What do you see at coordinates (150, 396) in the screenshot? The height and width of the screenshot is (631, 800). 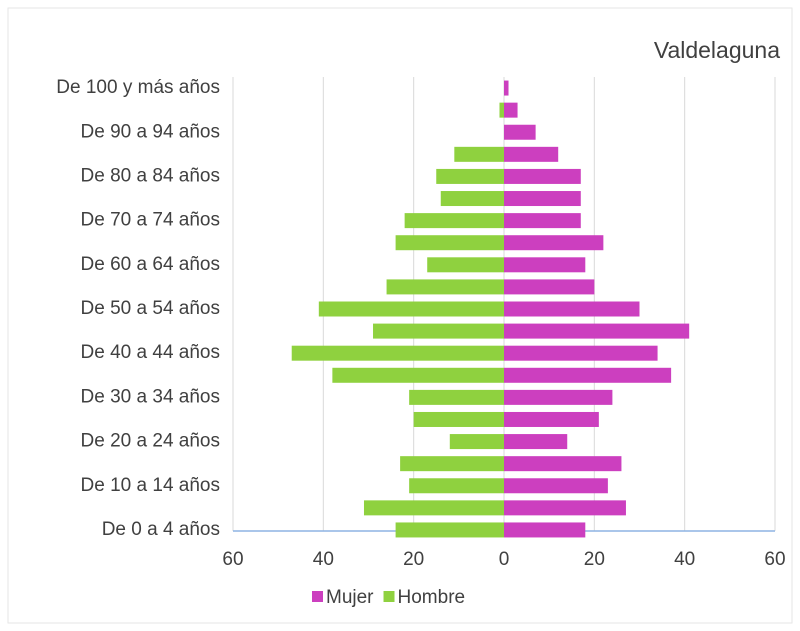 I see `y-tick-label: De 30 a 34 años` at bounding box center [150, 396].